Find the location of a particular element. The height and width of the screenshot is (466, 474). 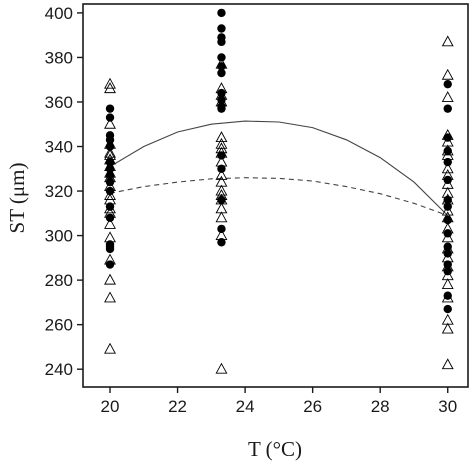

y-tick-label: 280 is located at coordinates (59, 280).